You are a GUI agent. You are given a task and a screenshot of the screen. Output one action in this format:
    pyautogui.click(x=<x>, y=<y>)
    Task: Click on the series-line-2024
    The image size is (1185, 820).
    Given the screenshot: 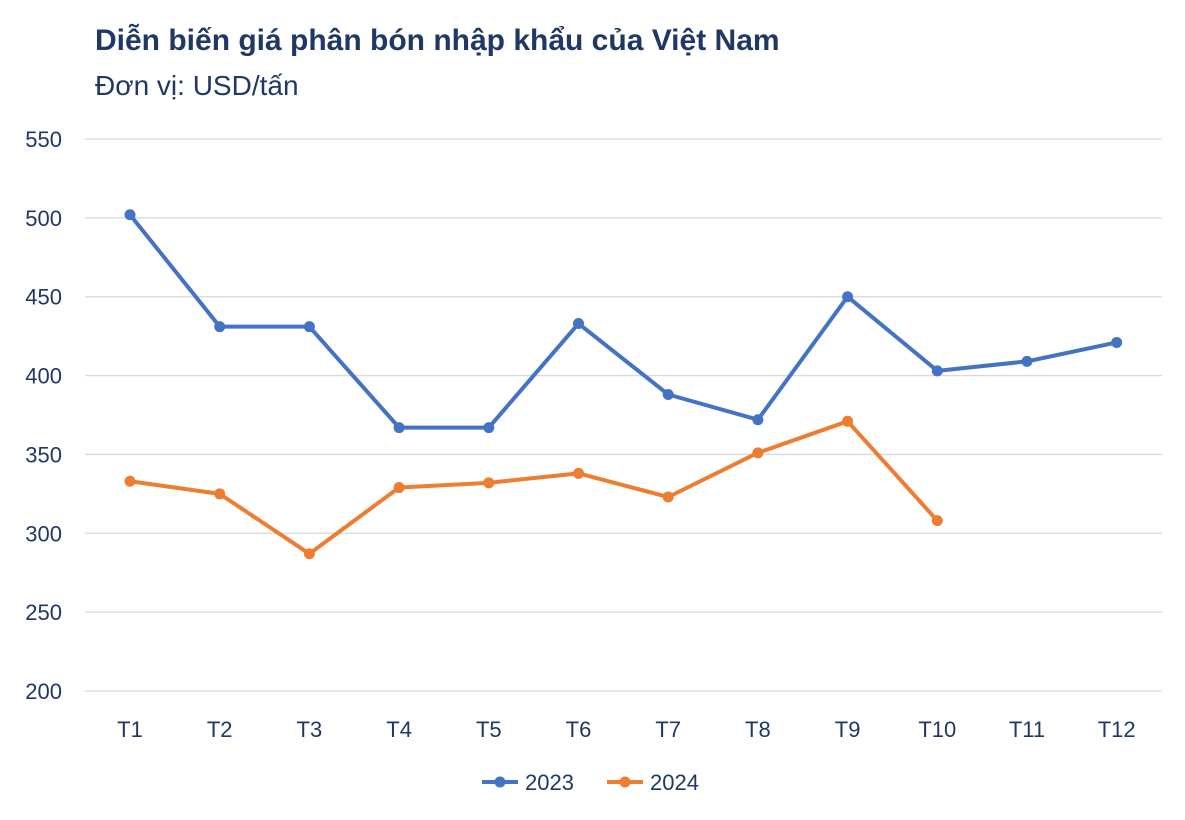 What is the action you would take?
    pyautogui.click(x=534, y=487)
    